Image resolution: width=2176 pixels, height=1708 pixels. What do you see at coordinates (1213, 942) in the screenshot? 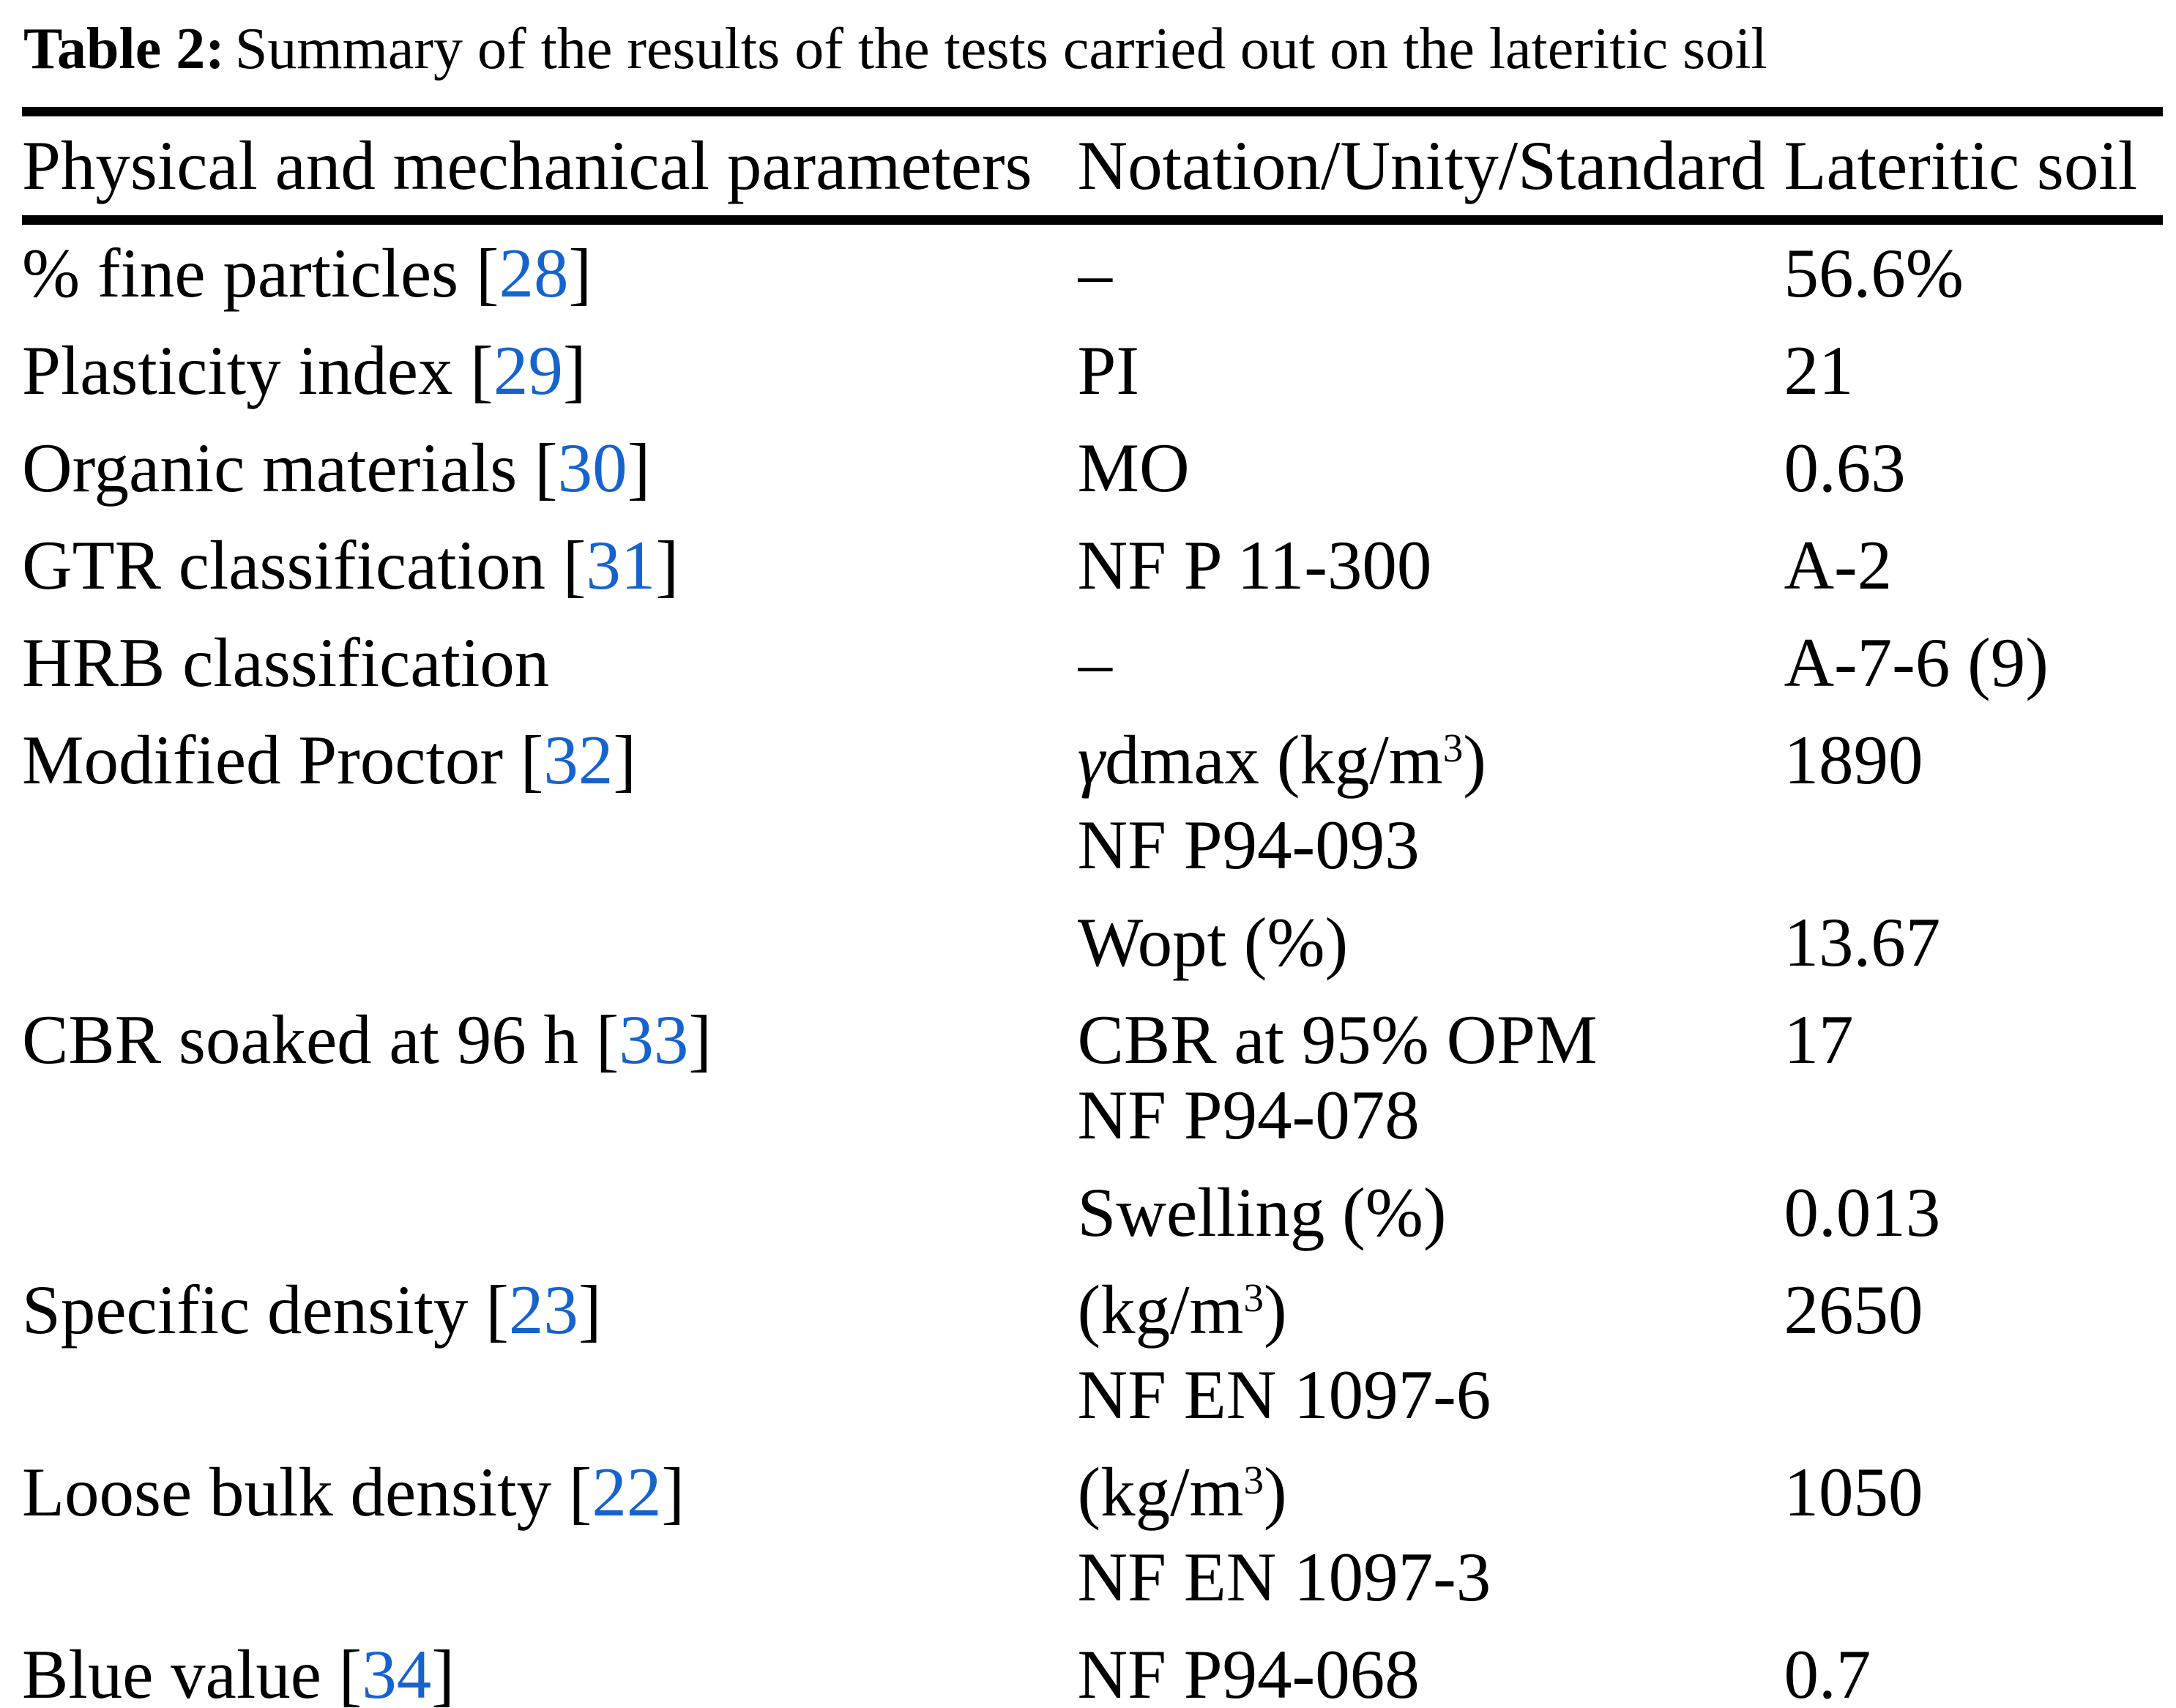
I see `notation-line: Wopt (%)` at bounding box center [1213, 942].